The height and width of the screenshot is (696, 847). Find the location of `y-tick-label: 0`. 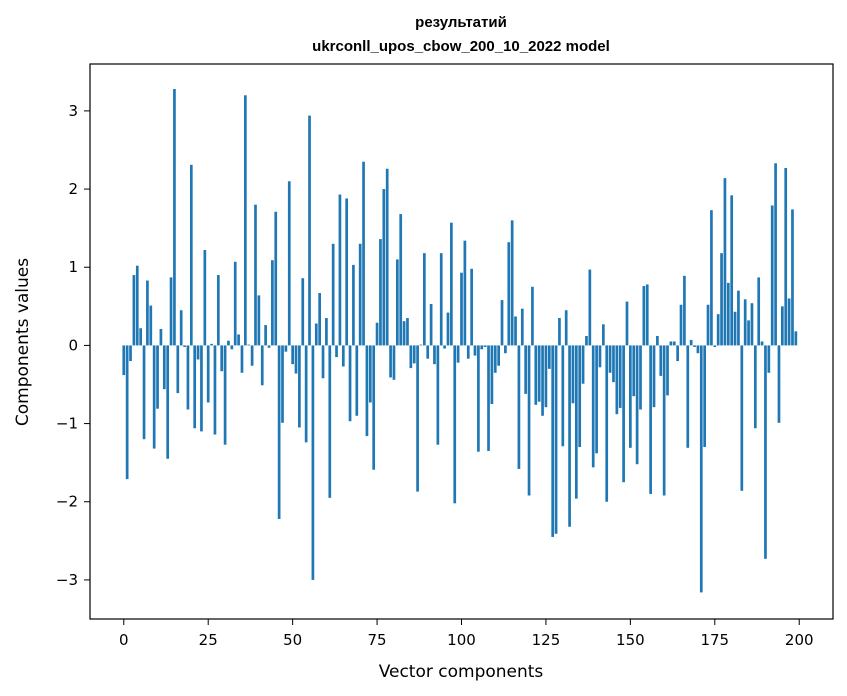

y-tick-label: 0 is located at coordinates (73, 345).